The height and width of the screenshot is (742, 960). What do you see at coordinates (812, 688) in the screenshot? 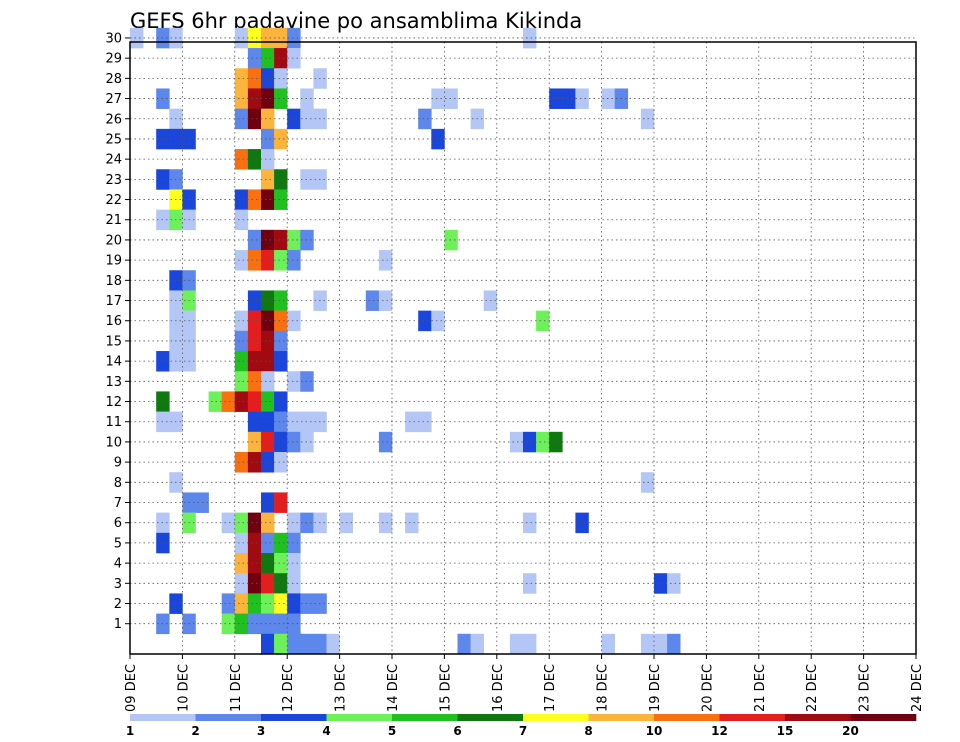
I see `x-tick-label: 22 DEC` at bounding box center [812, 688].